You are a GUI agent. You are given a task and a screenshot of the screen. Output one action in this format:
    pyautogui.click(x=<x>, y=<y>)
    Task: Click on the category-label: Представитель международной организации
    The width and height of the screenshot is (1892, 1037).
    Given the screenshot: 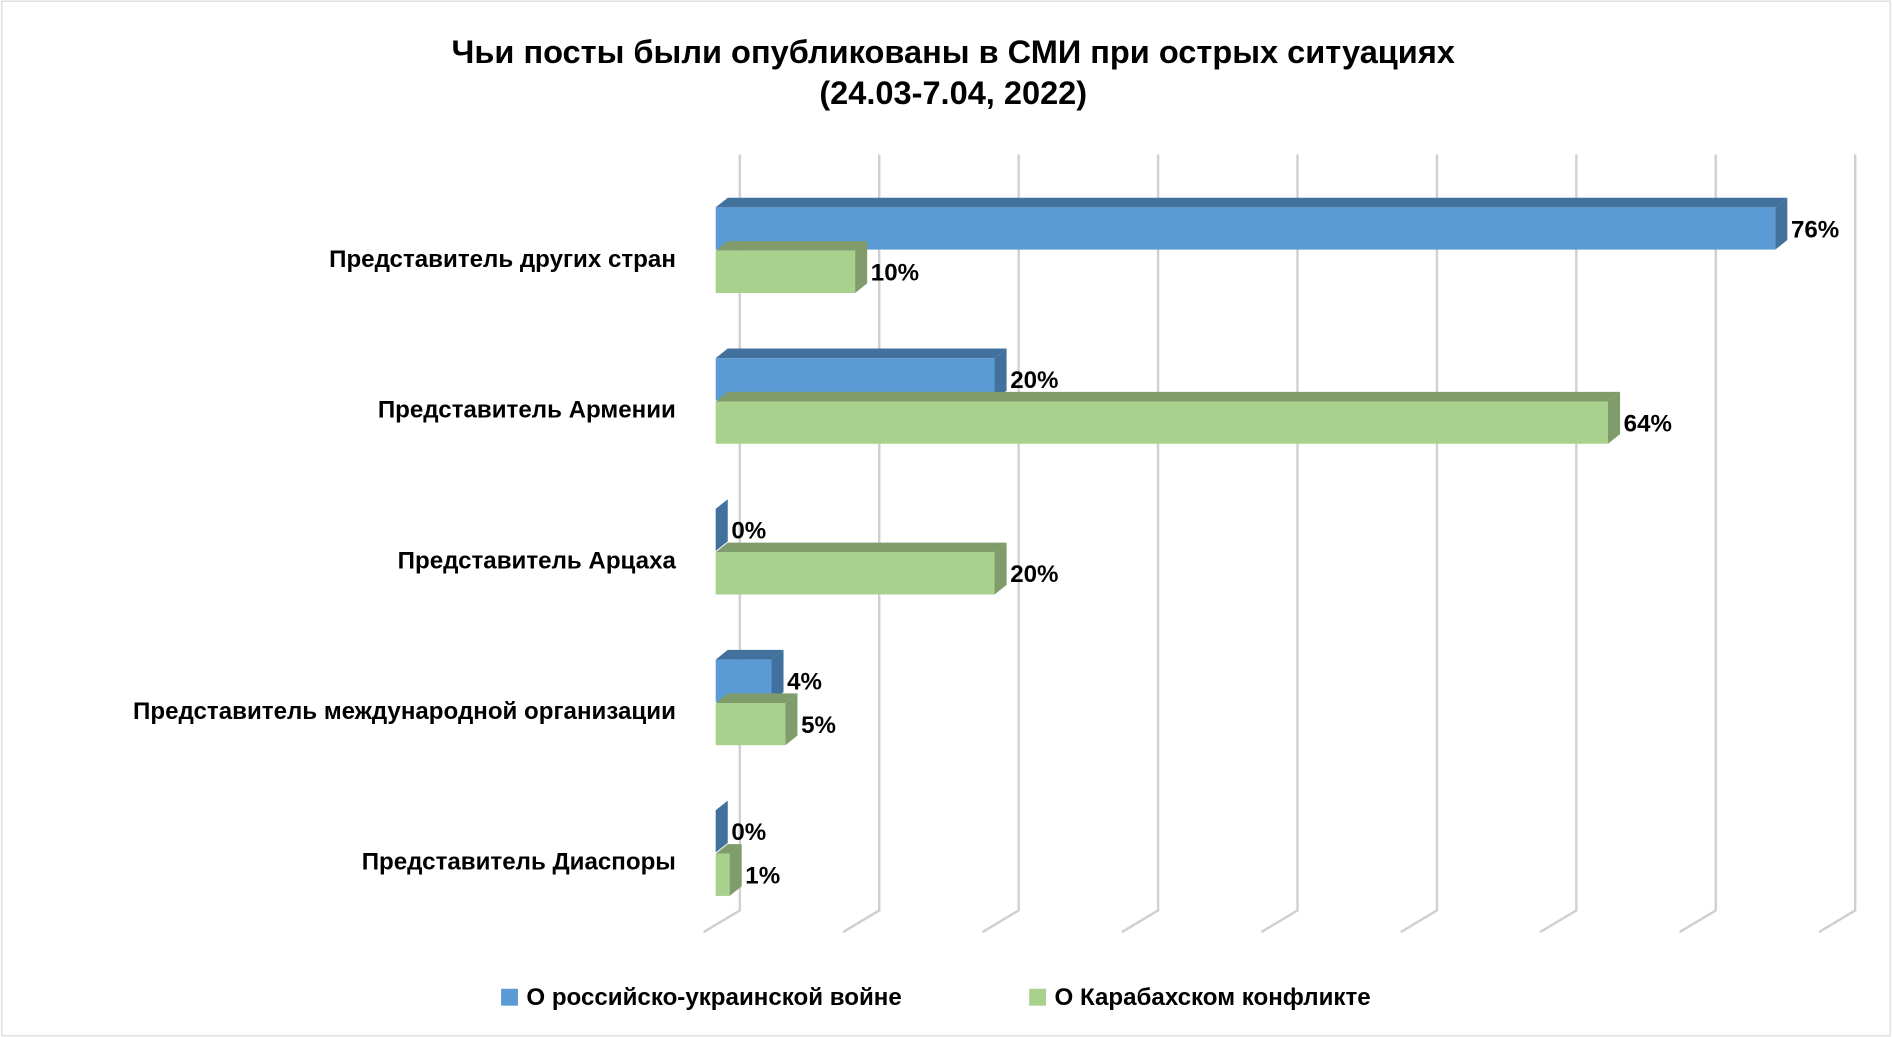 What is the action you would take?
    pyautogui.click(x=404, y=711)
    